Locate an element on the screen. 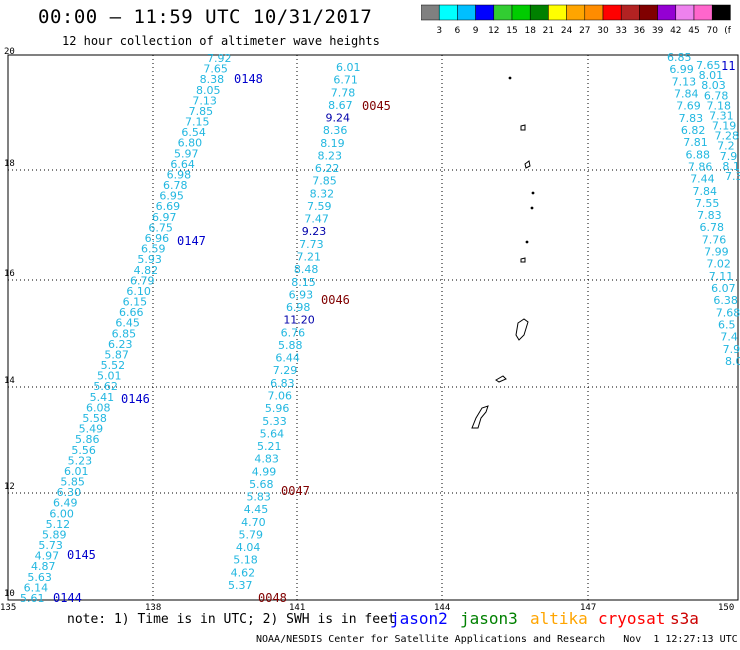 This screenshot has height=650, width=740. track-a-value: 5.61 is located at coordinates (32, 598).